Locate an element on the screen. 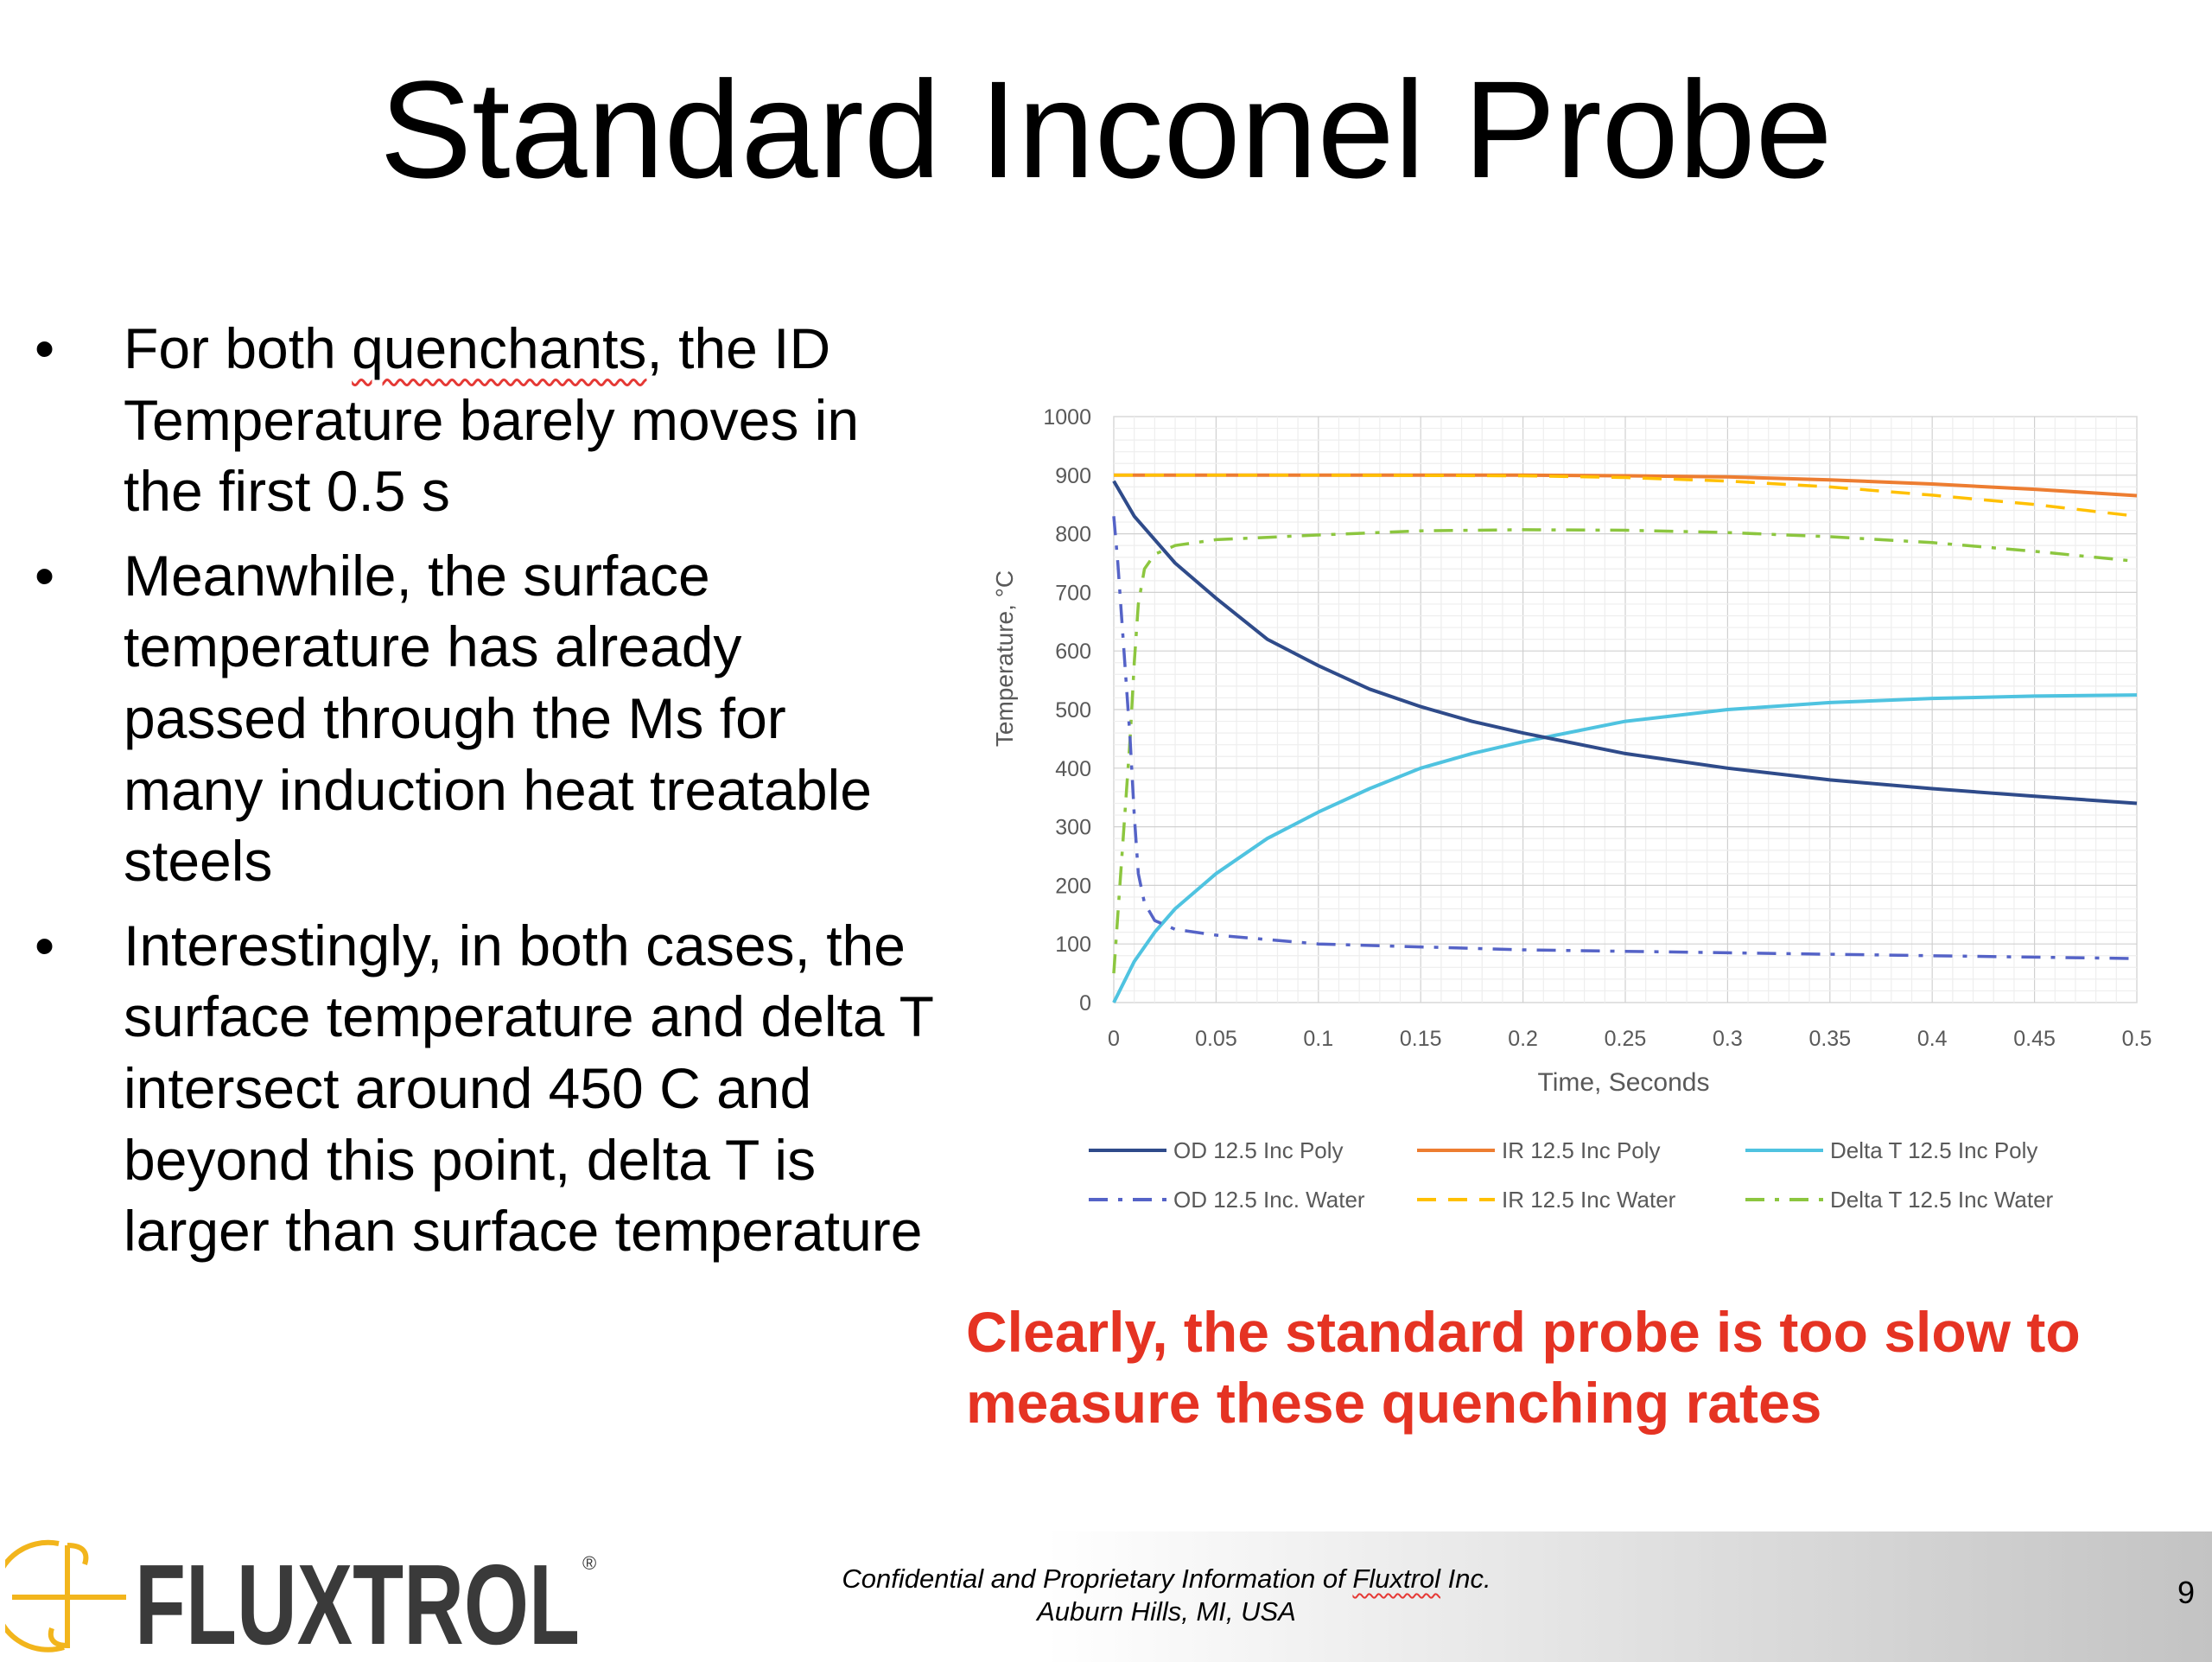 The image size is (2212, 1662). legend-label: Delta T 12.5 Inc Water is located at coordinates (1942, 1200).